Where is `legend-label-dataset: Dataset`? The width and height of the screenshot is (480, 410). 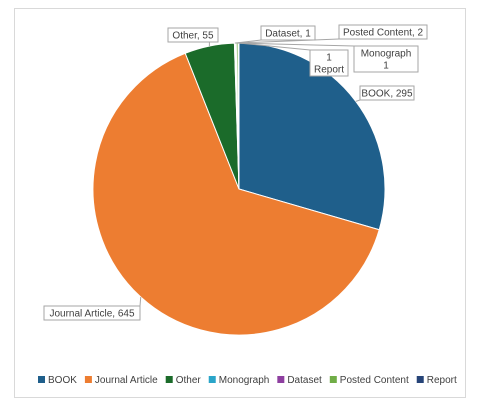 legend-label-dataset: Dataset is located at coordinates (304, 380).